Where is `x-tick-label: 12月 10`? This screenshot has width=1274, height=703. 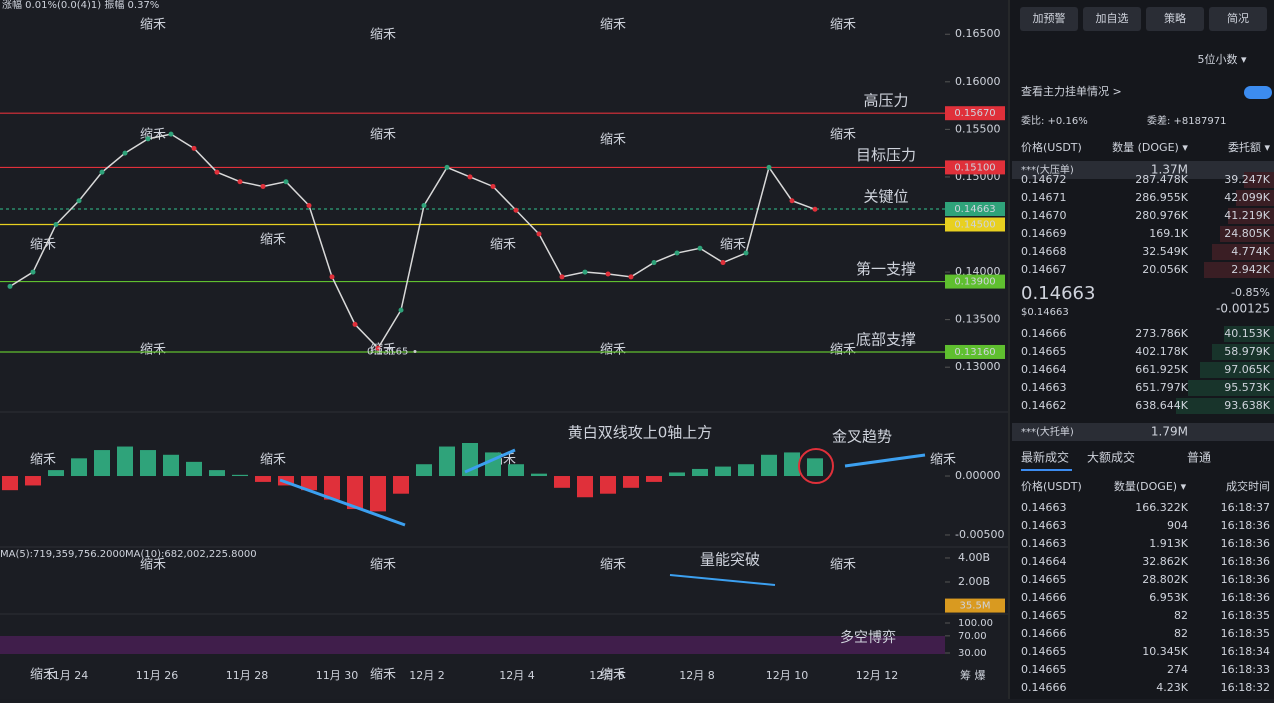 x-tick-label: 12月 10 is located at coordinates (787, 675).